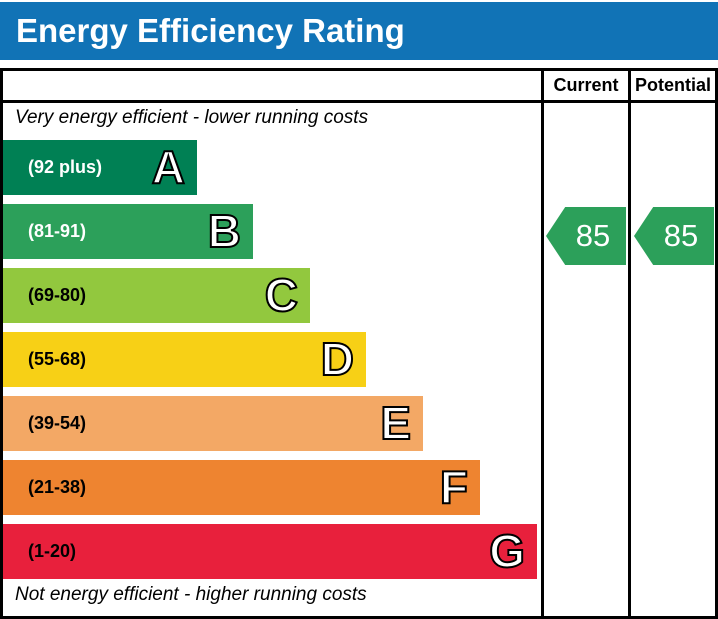 This screenshot has width=718, height=619. Describe the element at coordinates (65, 167) in the screenshot. I see `band-range-label: (92 plus)` at that location.